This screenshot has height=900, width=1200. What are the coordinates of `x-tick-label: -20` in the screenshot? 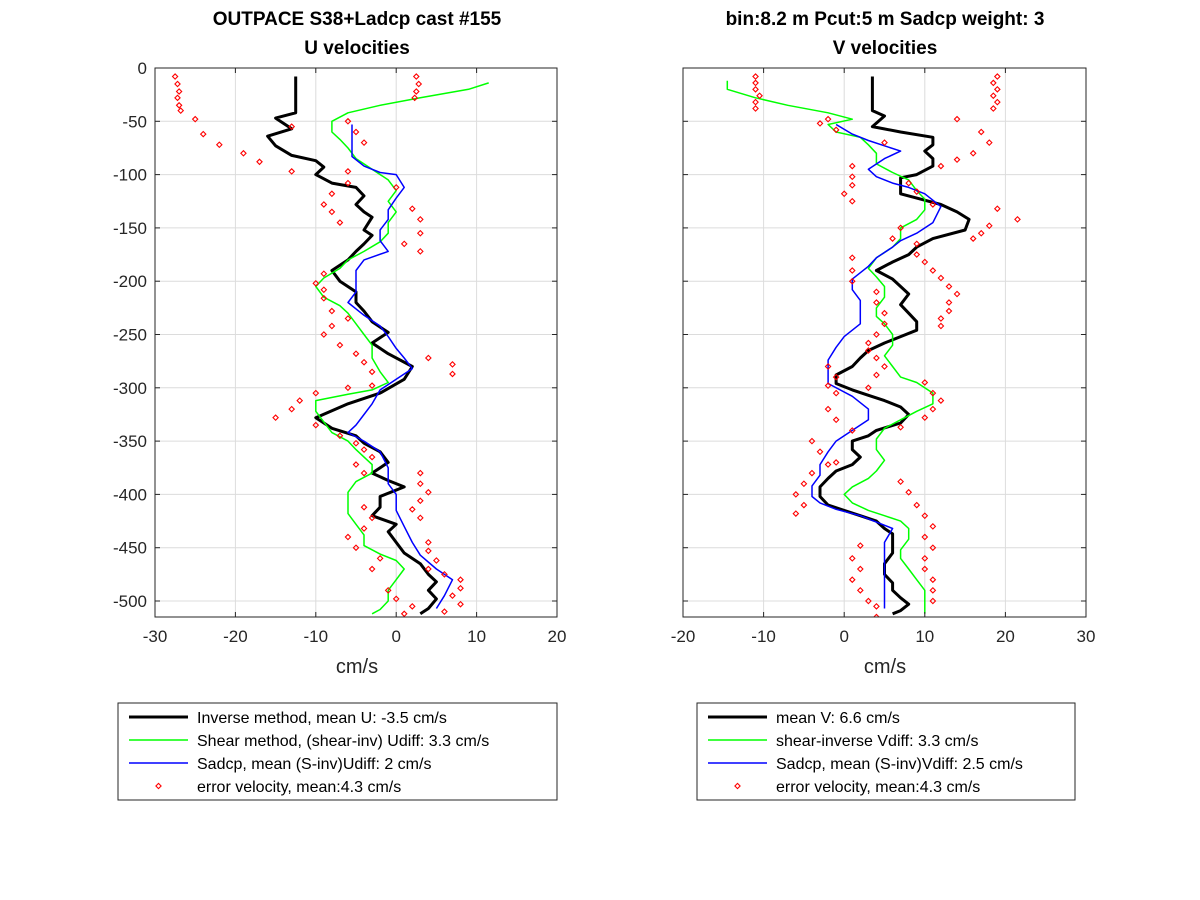 It's located at (683, 636).